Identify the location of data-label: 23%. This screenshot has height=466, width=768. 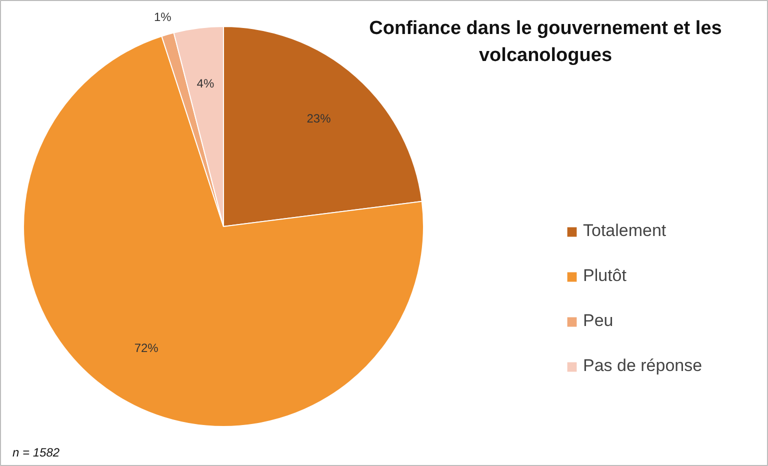
(319, 118).